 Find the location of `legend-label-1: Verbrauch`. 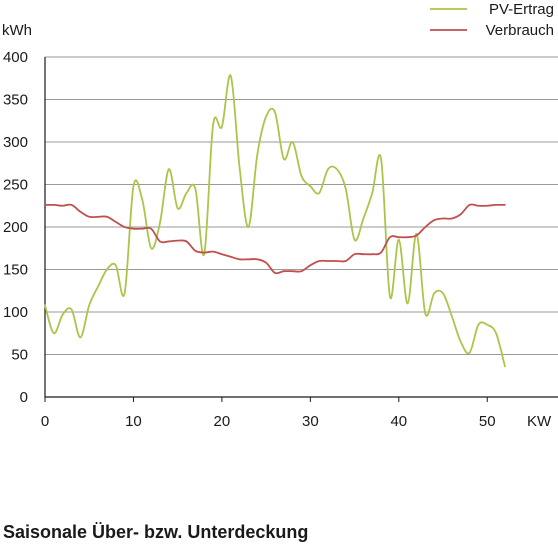

legend-label-1: Verbrauch is located at coordinates (520, 30).